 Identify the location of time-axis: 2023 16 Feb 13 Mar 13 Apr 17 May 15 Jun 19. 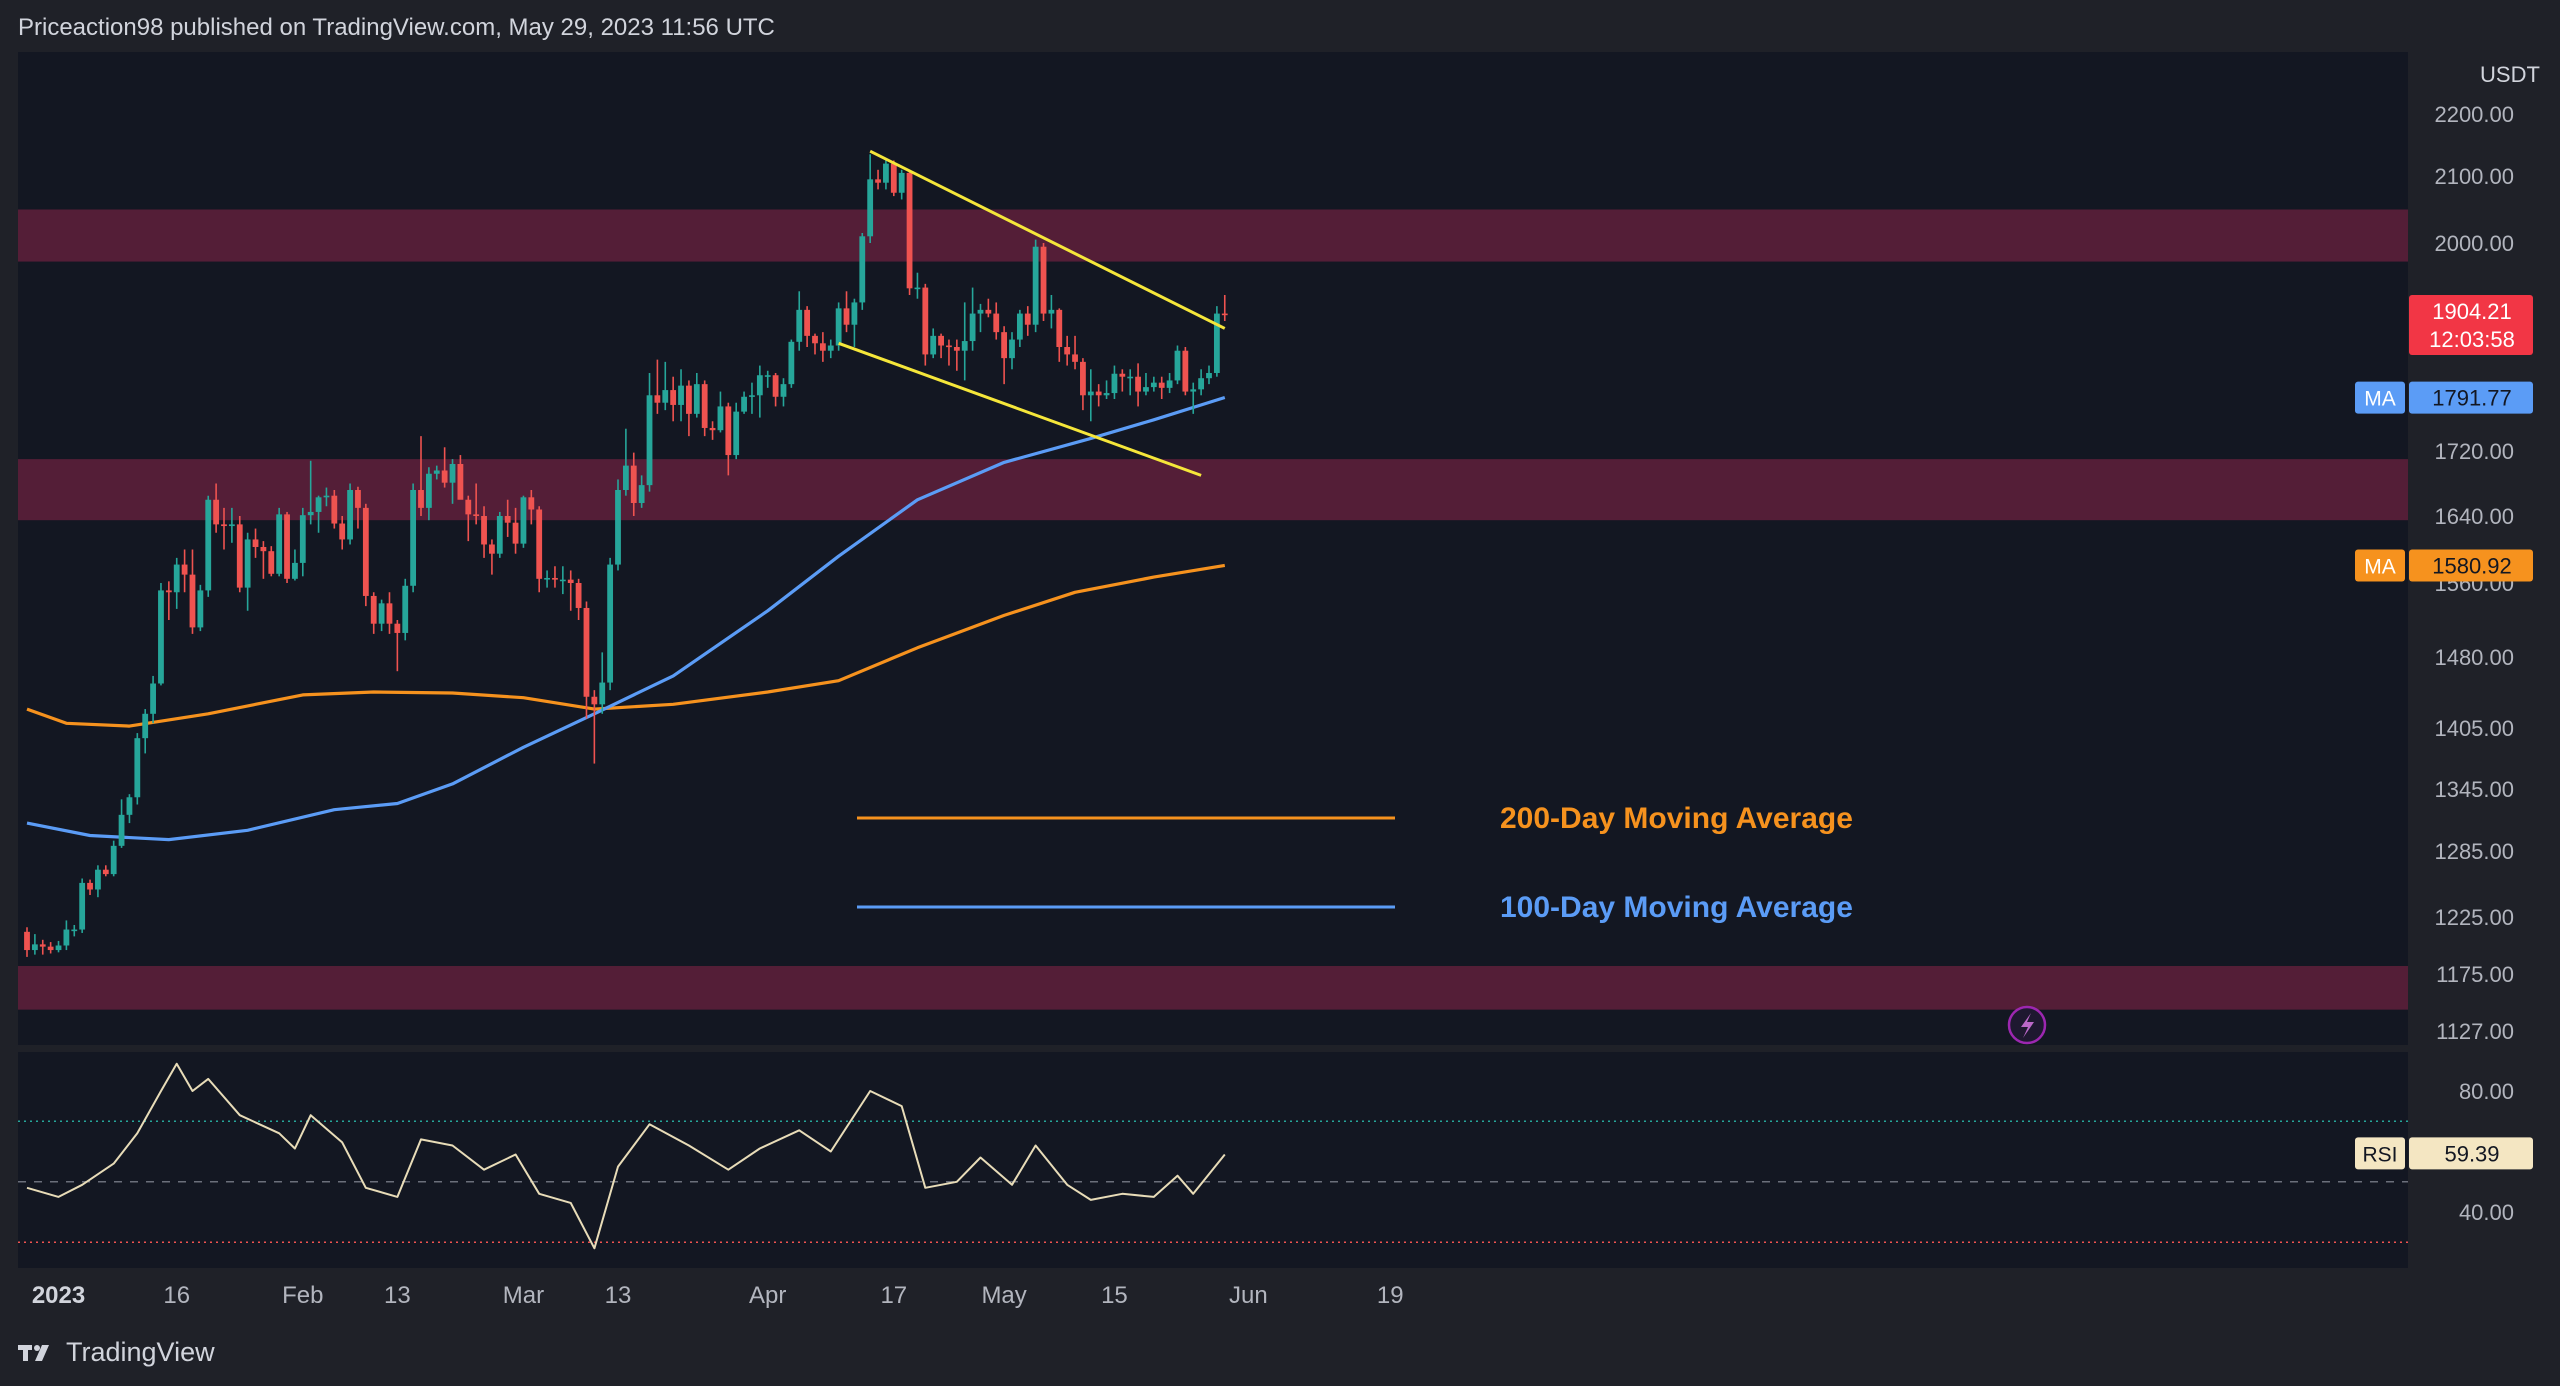
(718, 1295).